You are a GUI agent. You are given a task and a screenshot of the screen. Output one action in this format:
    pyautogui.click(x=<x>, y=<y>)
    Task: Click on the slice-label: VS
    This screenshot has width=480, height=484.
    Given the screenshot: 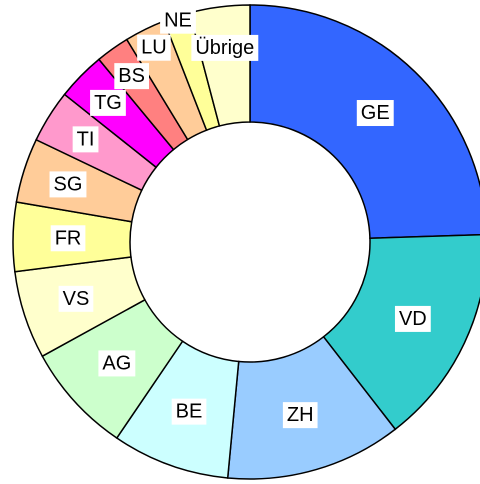 What is the action you would take?
    pyautogui.click(x=76, y=299)
    